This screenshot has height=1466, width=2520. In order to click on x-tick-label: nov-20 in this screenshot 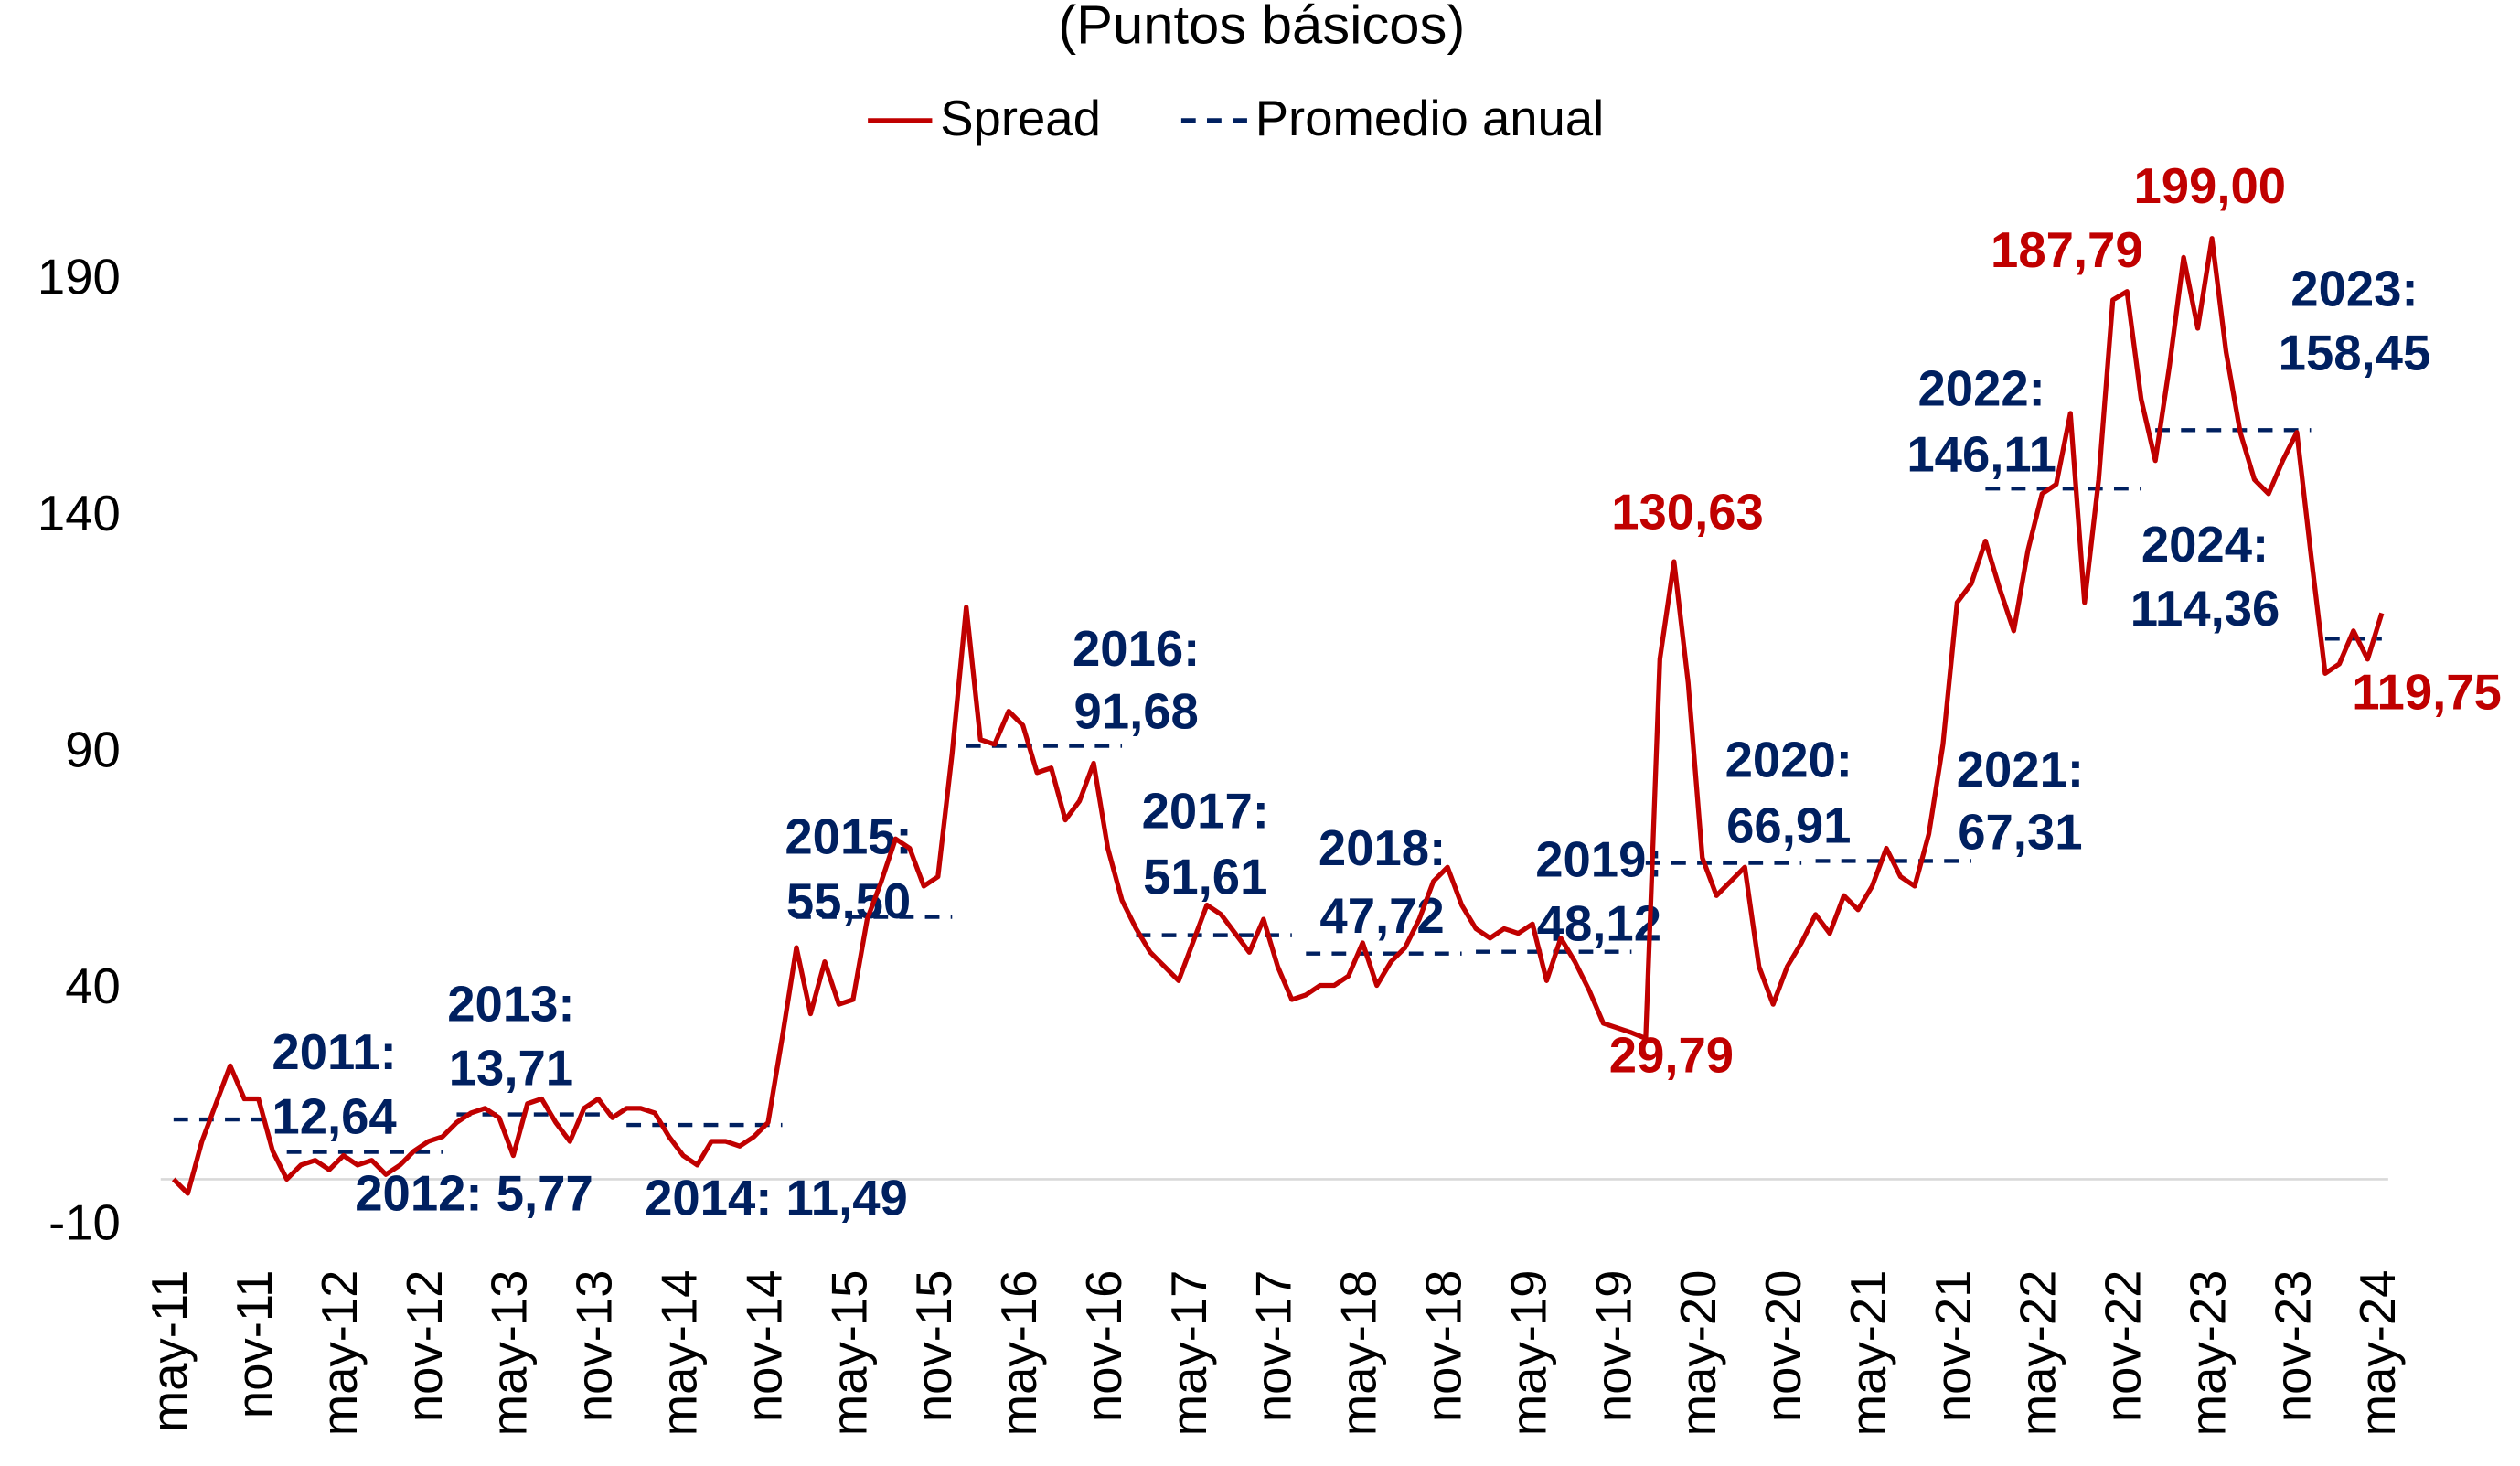, I will do `click(1783, 1346)`.